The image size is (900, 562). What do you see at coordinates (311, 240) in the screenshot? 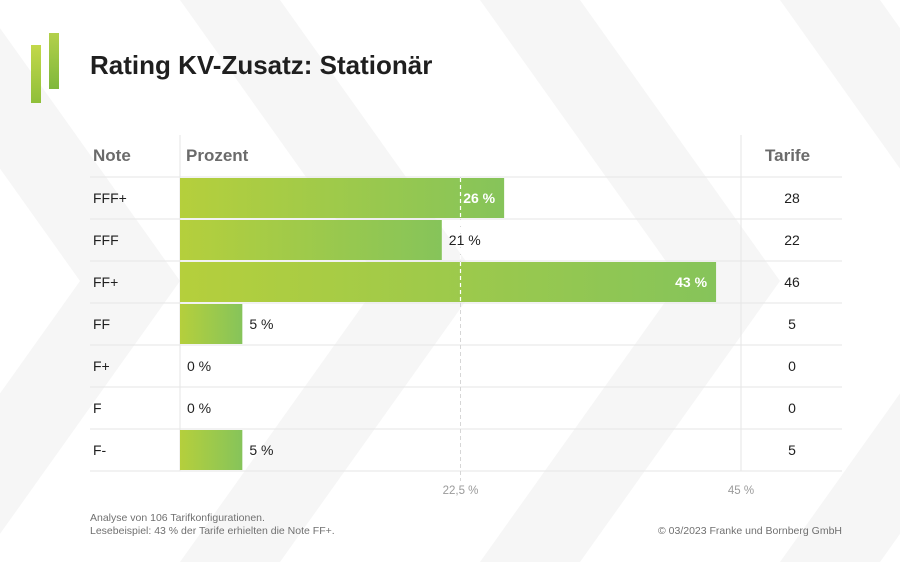
I see `bar-fff` at bounding box center [311, 240].